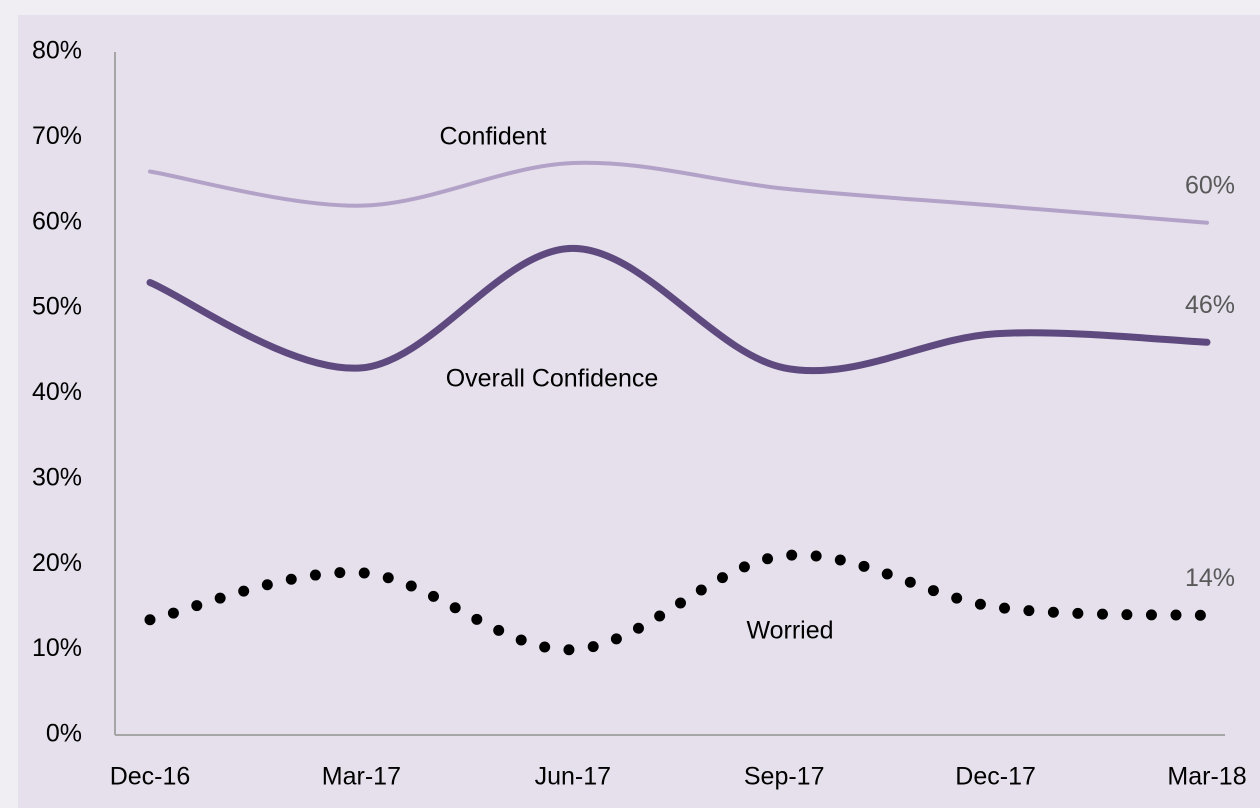  I want to click on x-tick-label: Sep-17, so click(784, 777).